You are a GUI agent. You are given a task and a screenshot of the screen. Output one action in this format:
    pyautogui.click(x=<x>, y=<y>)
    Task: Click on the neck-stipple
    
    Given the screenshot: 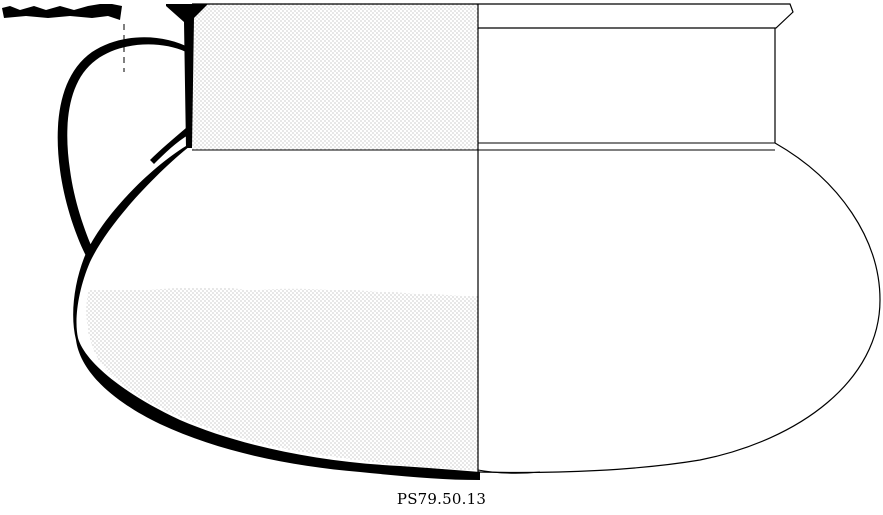 What is the action you would take?
    pyautogui.click(x=335, y=77)
    